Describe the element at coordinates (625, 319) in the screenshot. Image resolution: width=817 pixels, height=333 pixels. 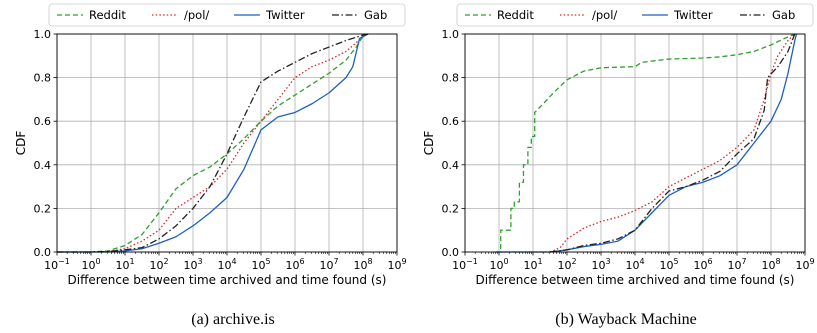
I see `caption-b: (b) Wayback Machine` at that location.